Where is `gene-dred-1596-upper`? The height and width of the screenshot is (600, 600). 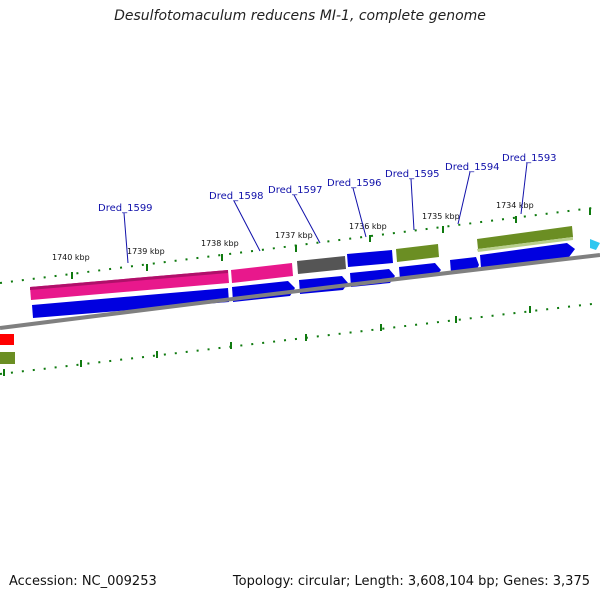 gene-dred-1596-upper is located at coordinates (370, 258).